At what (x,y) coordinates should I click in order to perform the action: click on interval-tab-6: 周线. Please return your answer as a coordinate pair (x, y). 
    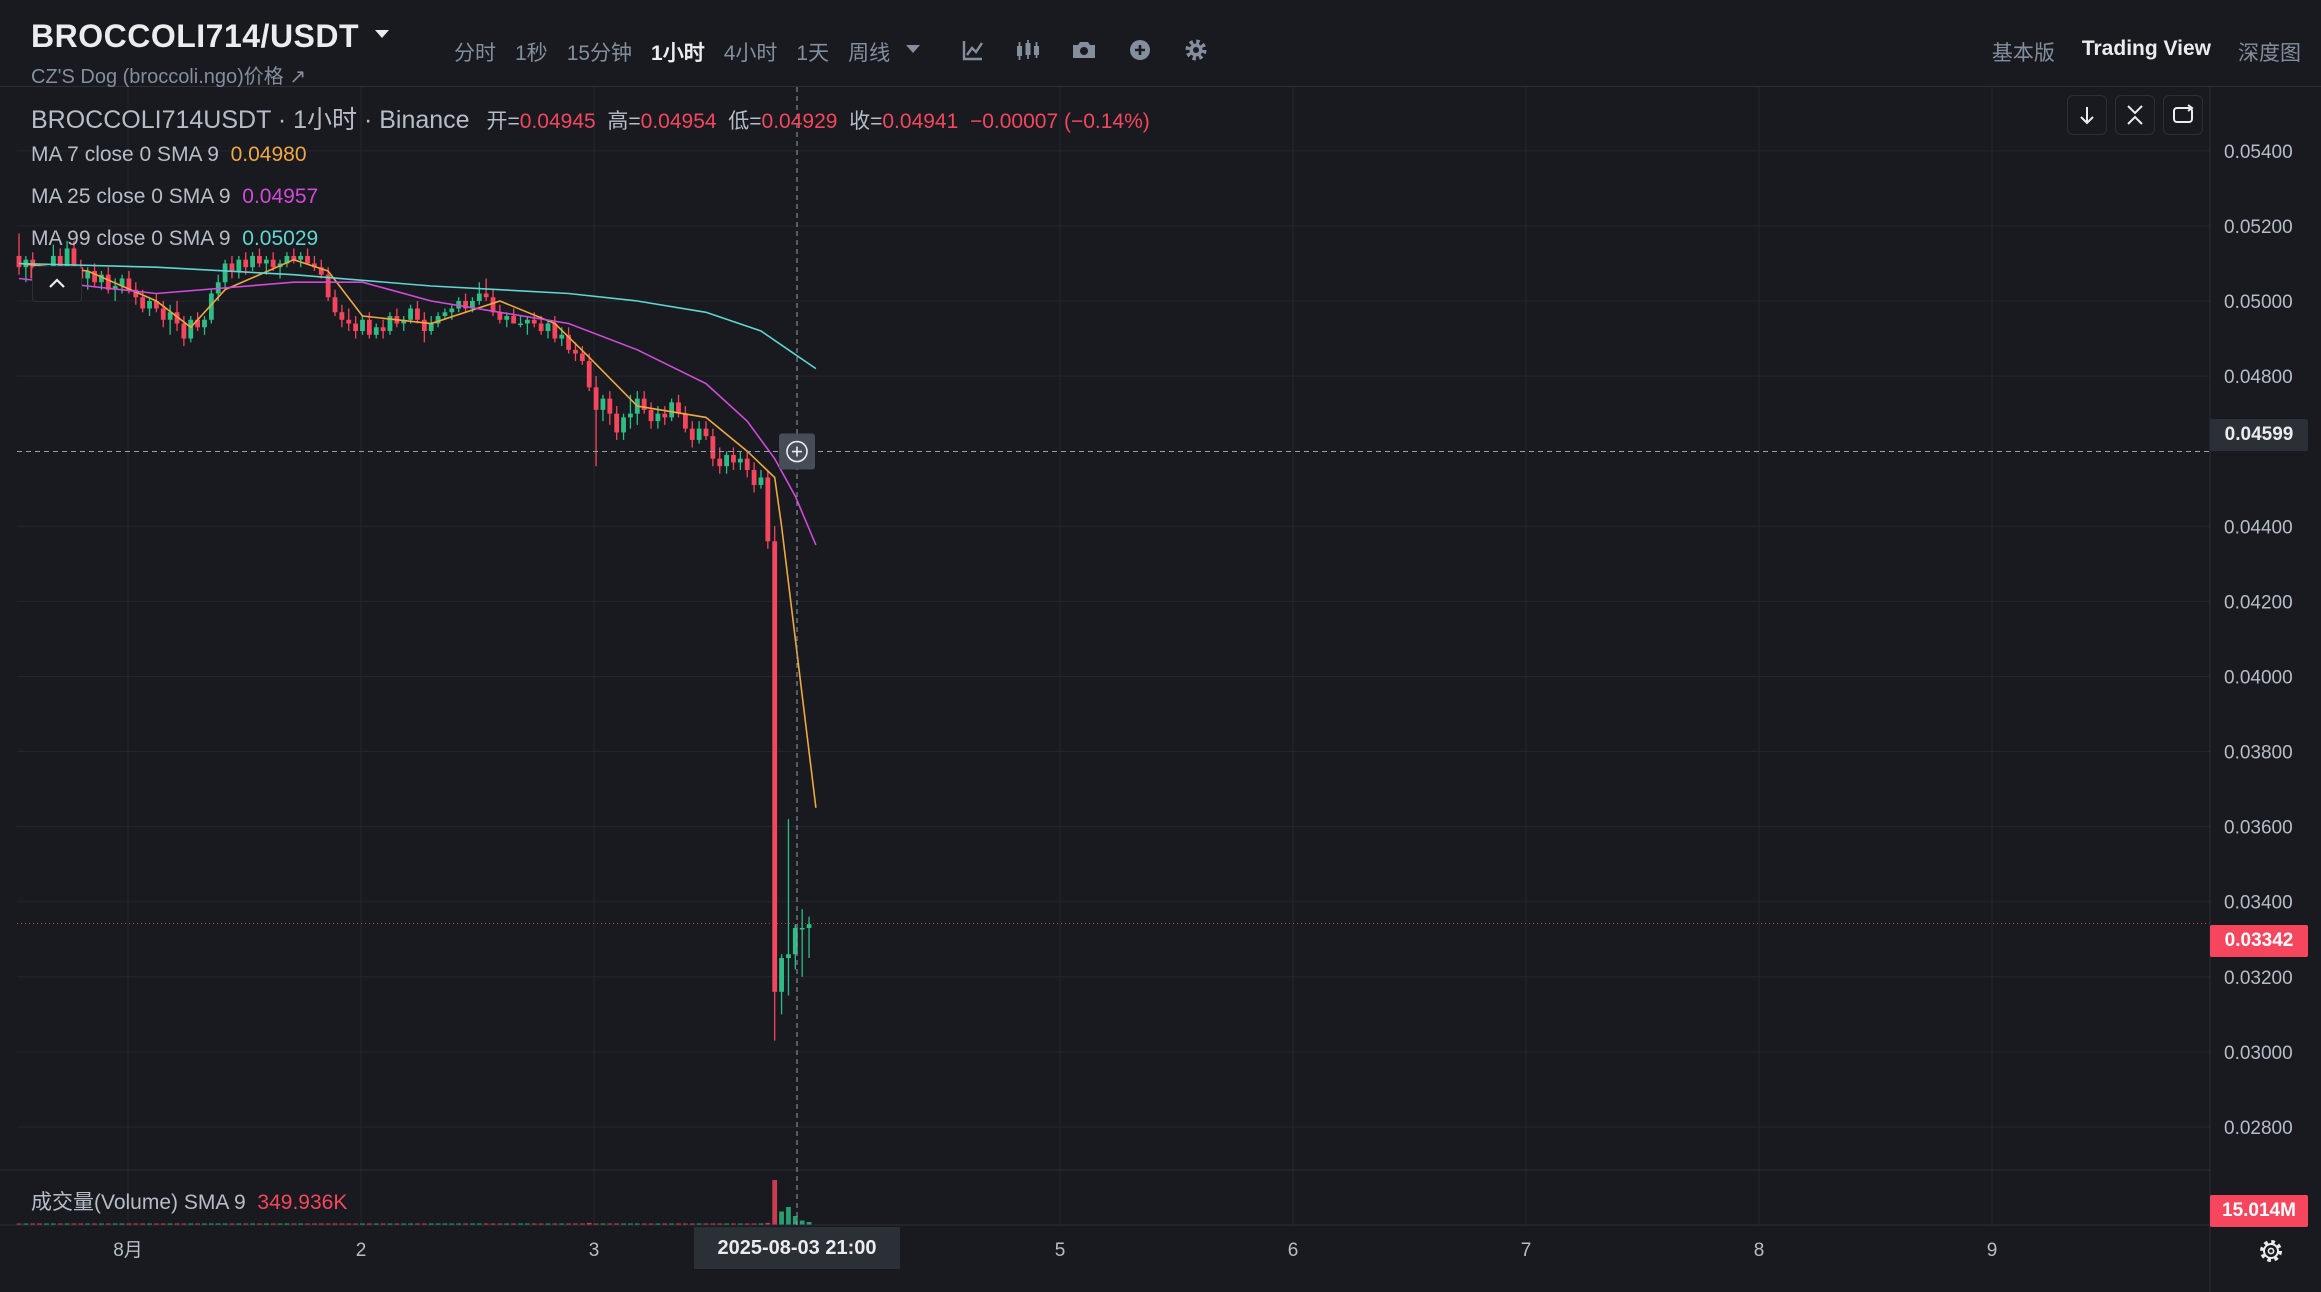
    Looking at the image, I should click on (869, 53).